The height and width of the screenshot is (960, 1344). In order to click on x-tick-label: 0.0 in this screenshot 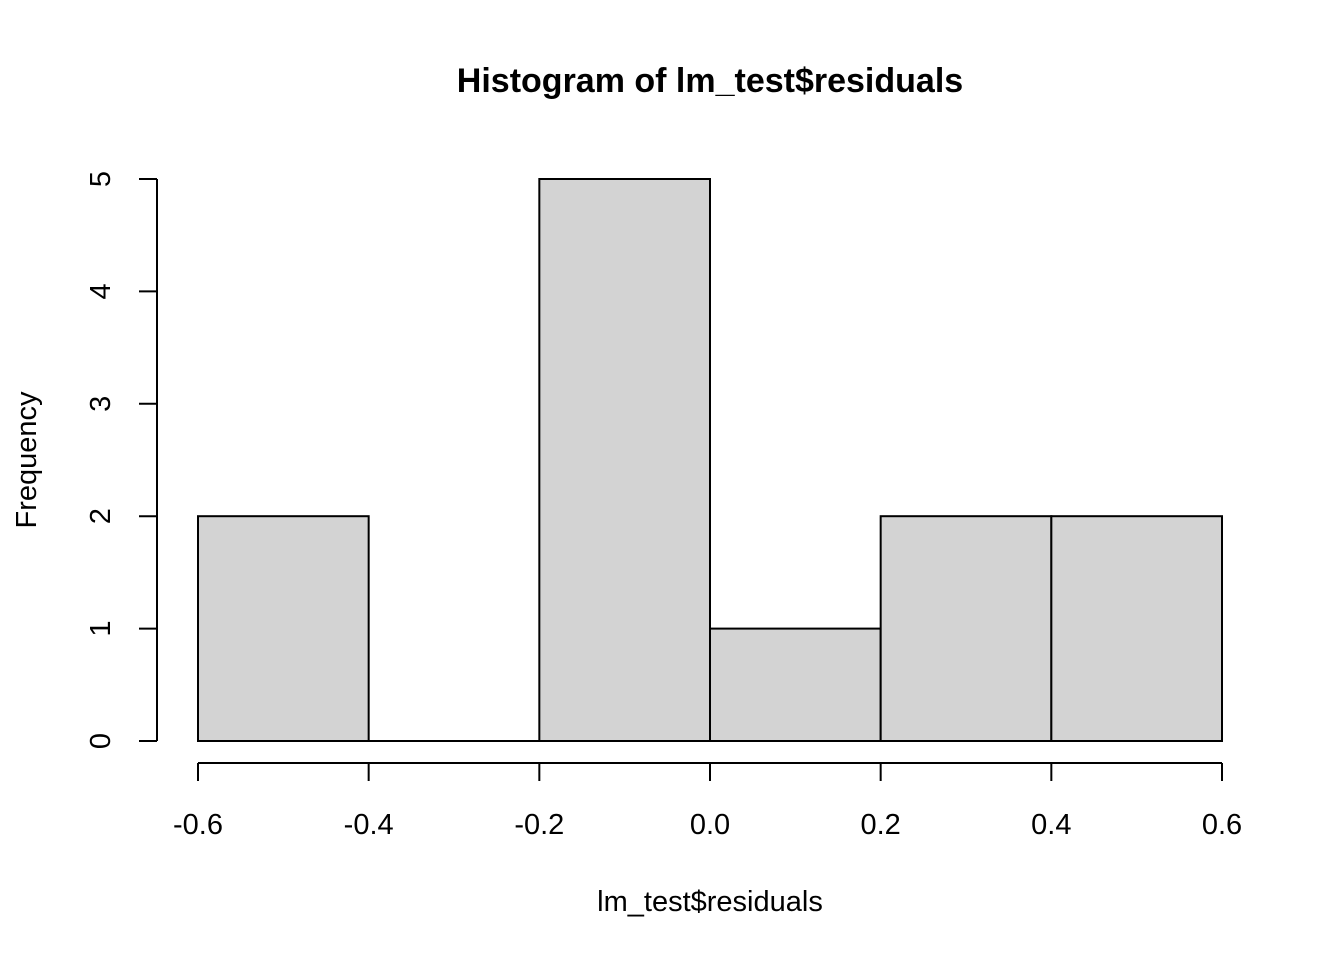, I will do `click(710, 825)`.